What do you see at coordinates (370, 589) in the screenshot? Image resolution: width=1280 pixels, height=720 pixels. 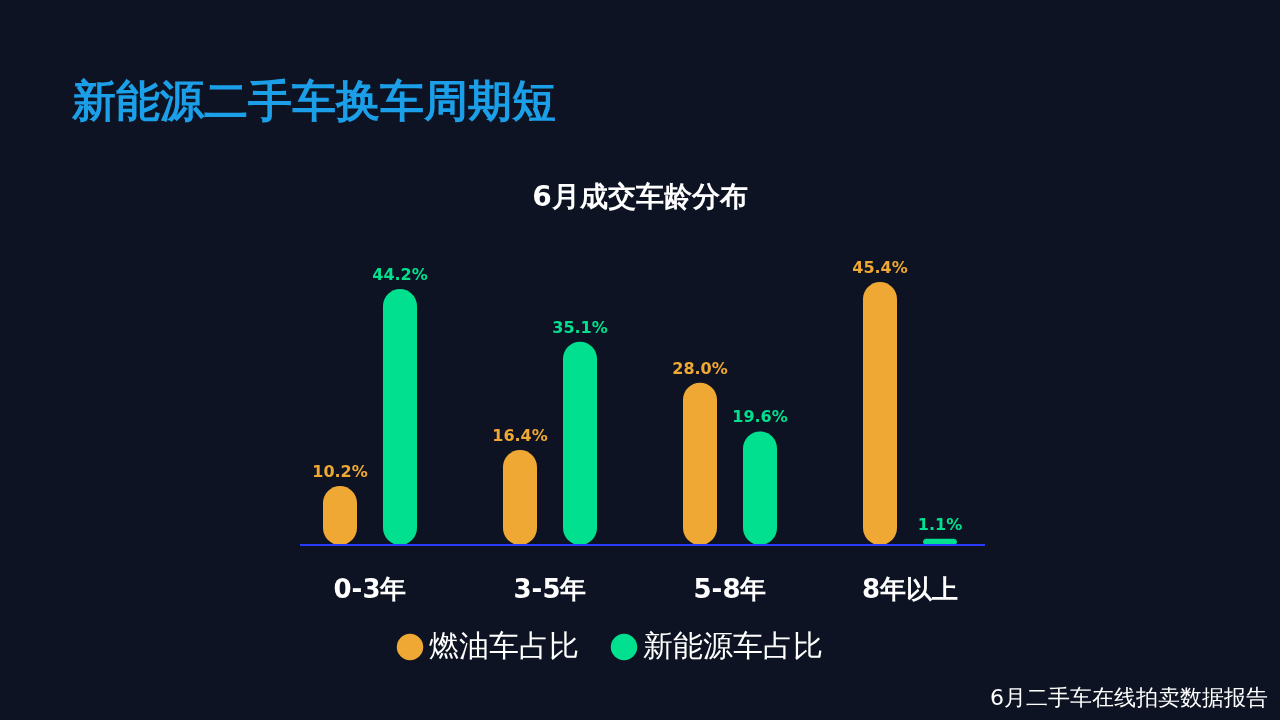 I see `x-tick-label: 0-3年` at bounding box center [370, 589].